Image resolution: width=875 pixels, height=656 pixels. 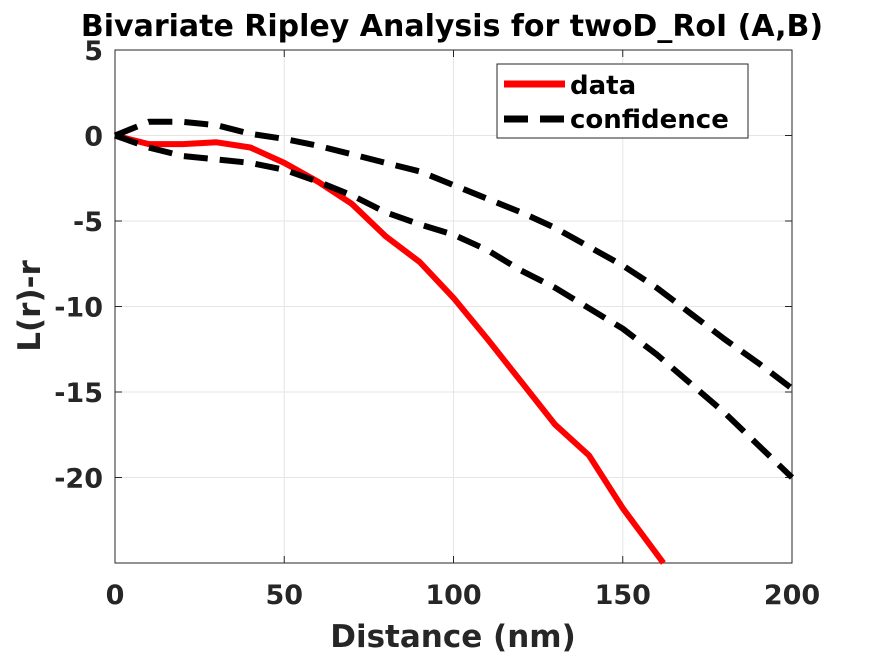 I want to click on legend-label-confidence: confidence, so click(x=649, y=120).